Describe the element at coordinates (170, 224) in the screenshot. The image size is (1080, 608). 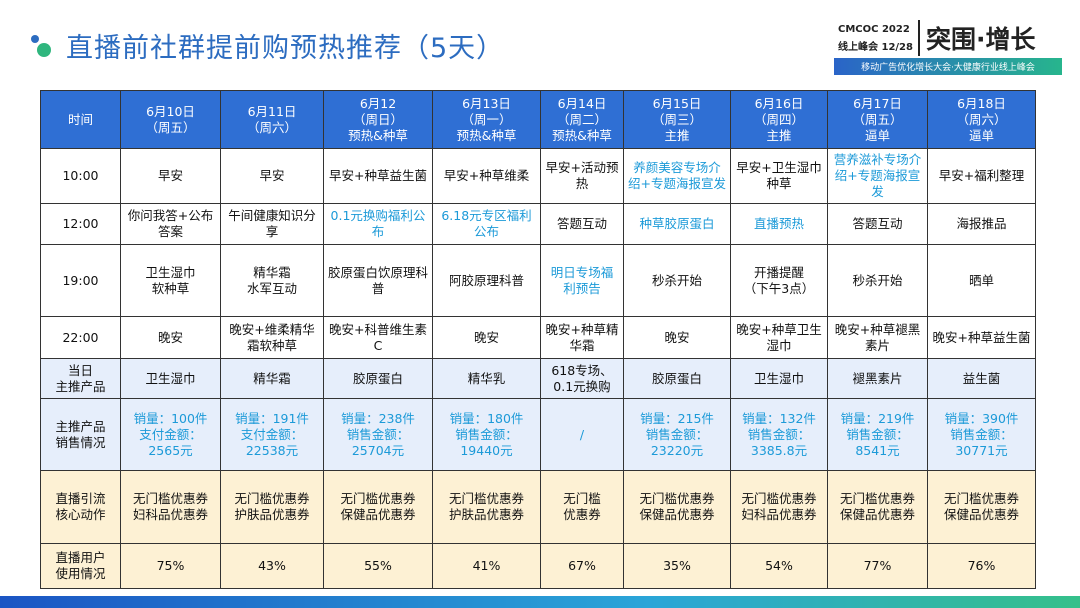
I see `table-cell: 你问我答+公布答案` at that location.